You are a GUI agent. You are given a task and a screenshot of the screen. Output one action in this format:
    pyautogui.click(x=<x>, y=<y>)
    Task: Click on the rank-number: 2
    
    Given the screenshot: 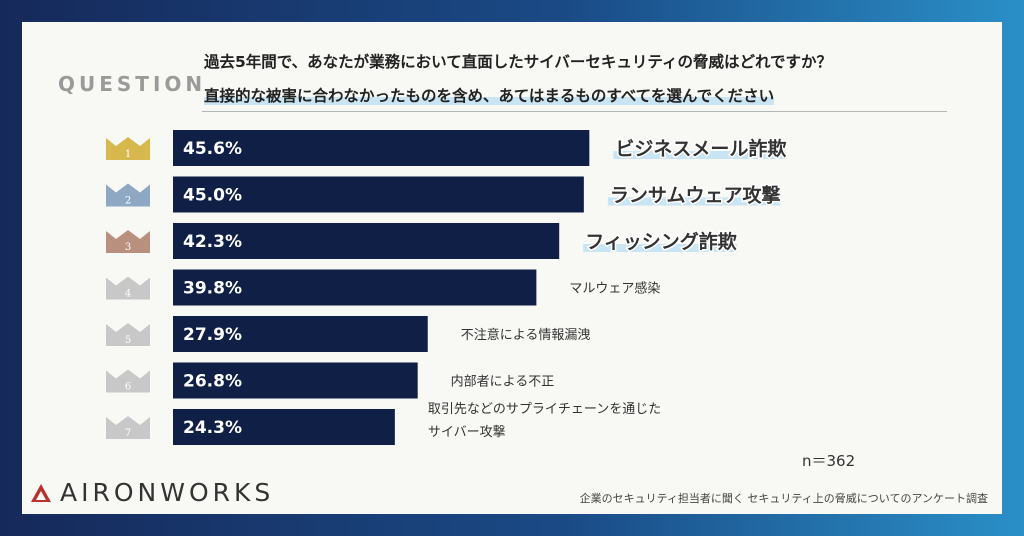 What is the action you would take?
    pyautogui.click(x=128, y=201)
    